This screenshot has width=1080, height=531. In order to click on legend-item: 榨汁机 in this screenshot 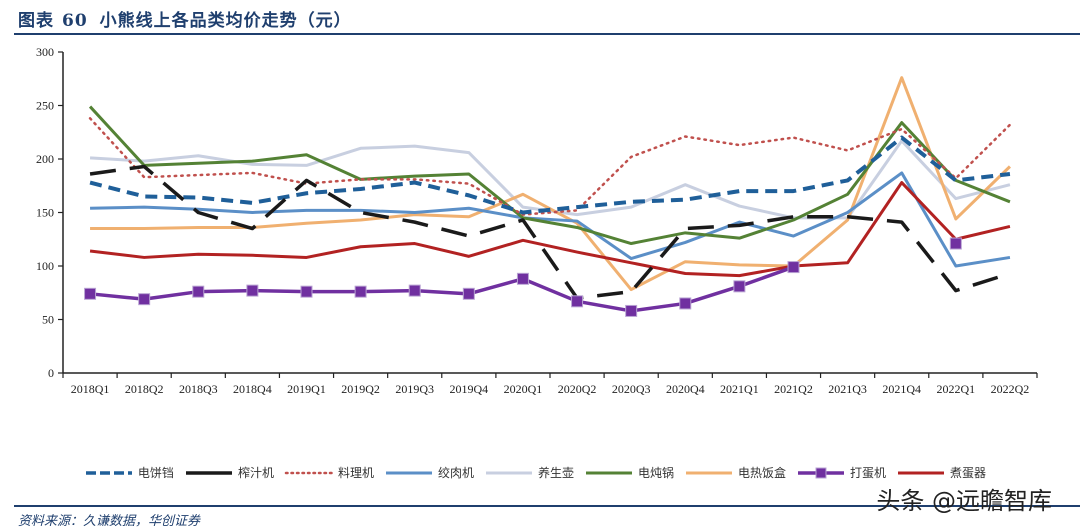, I will do `click(229, 472)`.